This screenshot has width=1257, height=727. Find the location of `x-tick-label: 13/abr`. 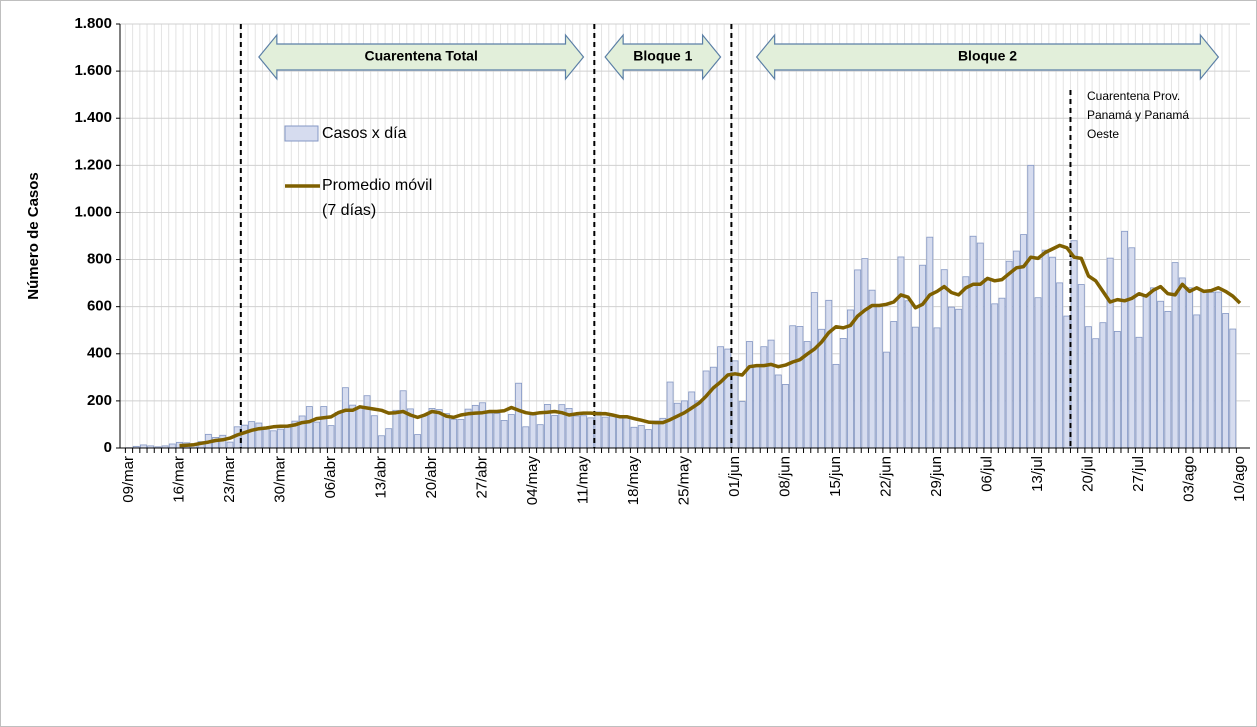

x-tick-label: 13/abr is located at coordinates (380, 477).